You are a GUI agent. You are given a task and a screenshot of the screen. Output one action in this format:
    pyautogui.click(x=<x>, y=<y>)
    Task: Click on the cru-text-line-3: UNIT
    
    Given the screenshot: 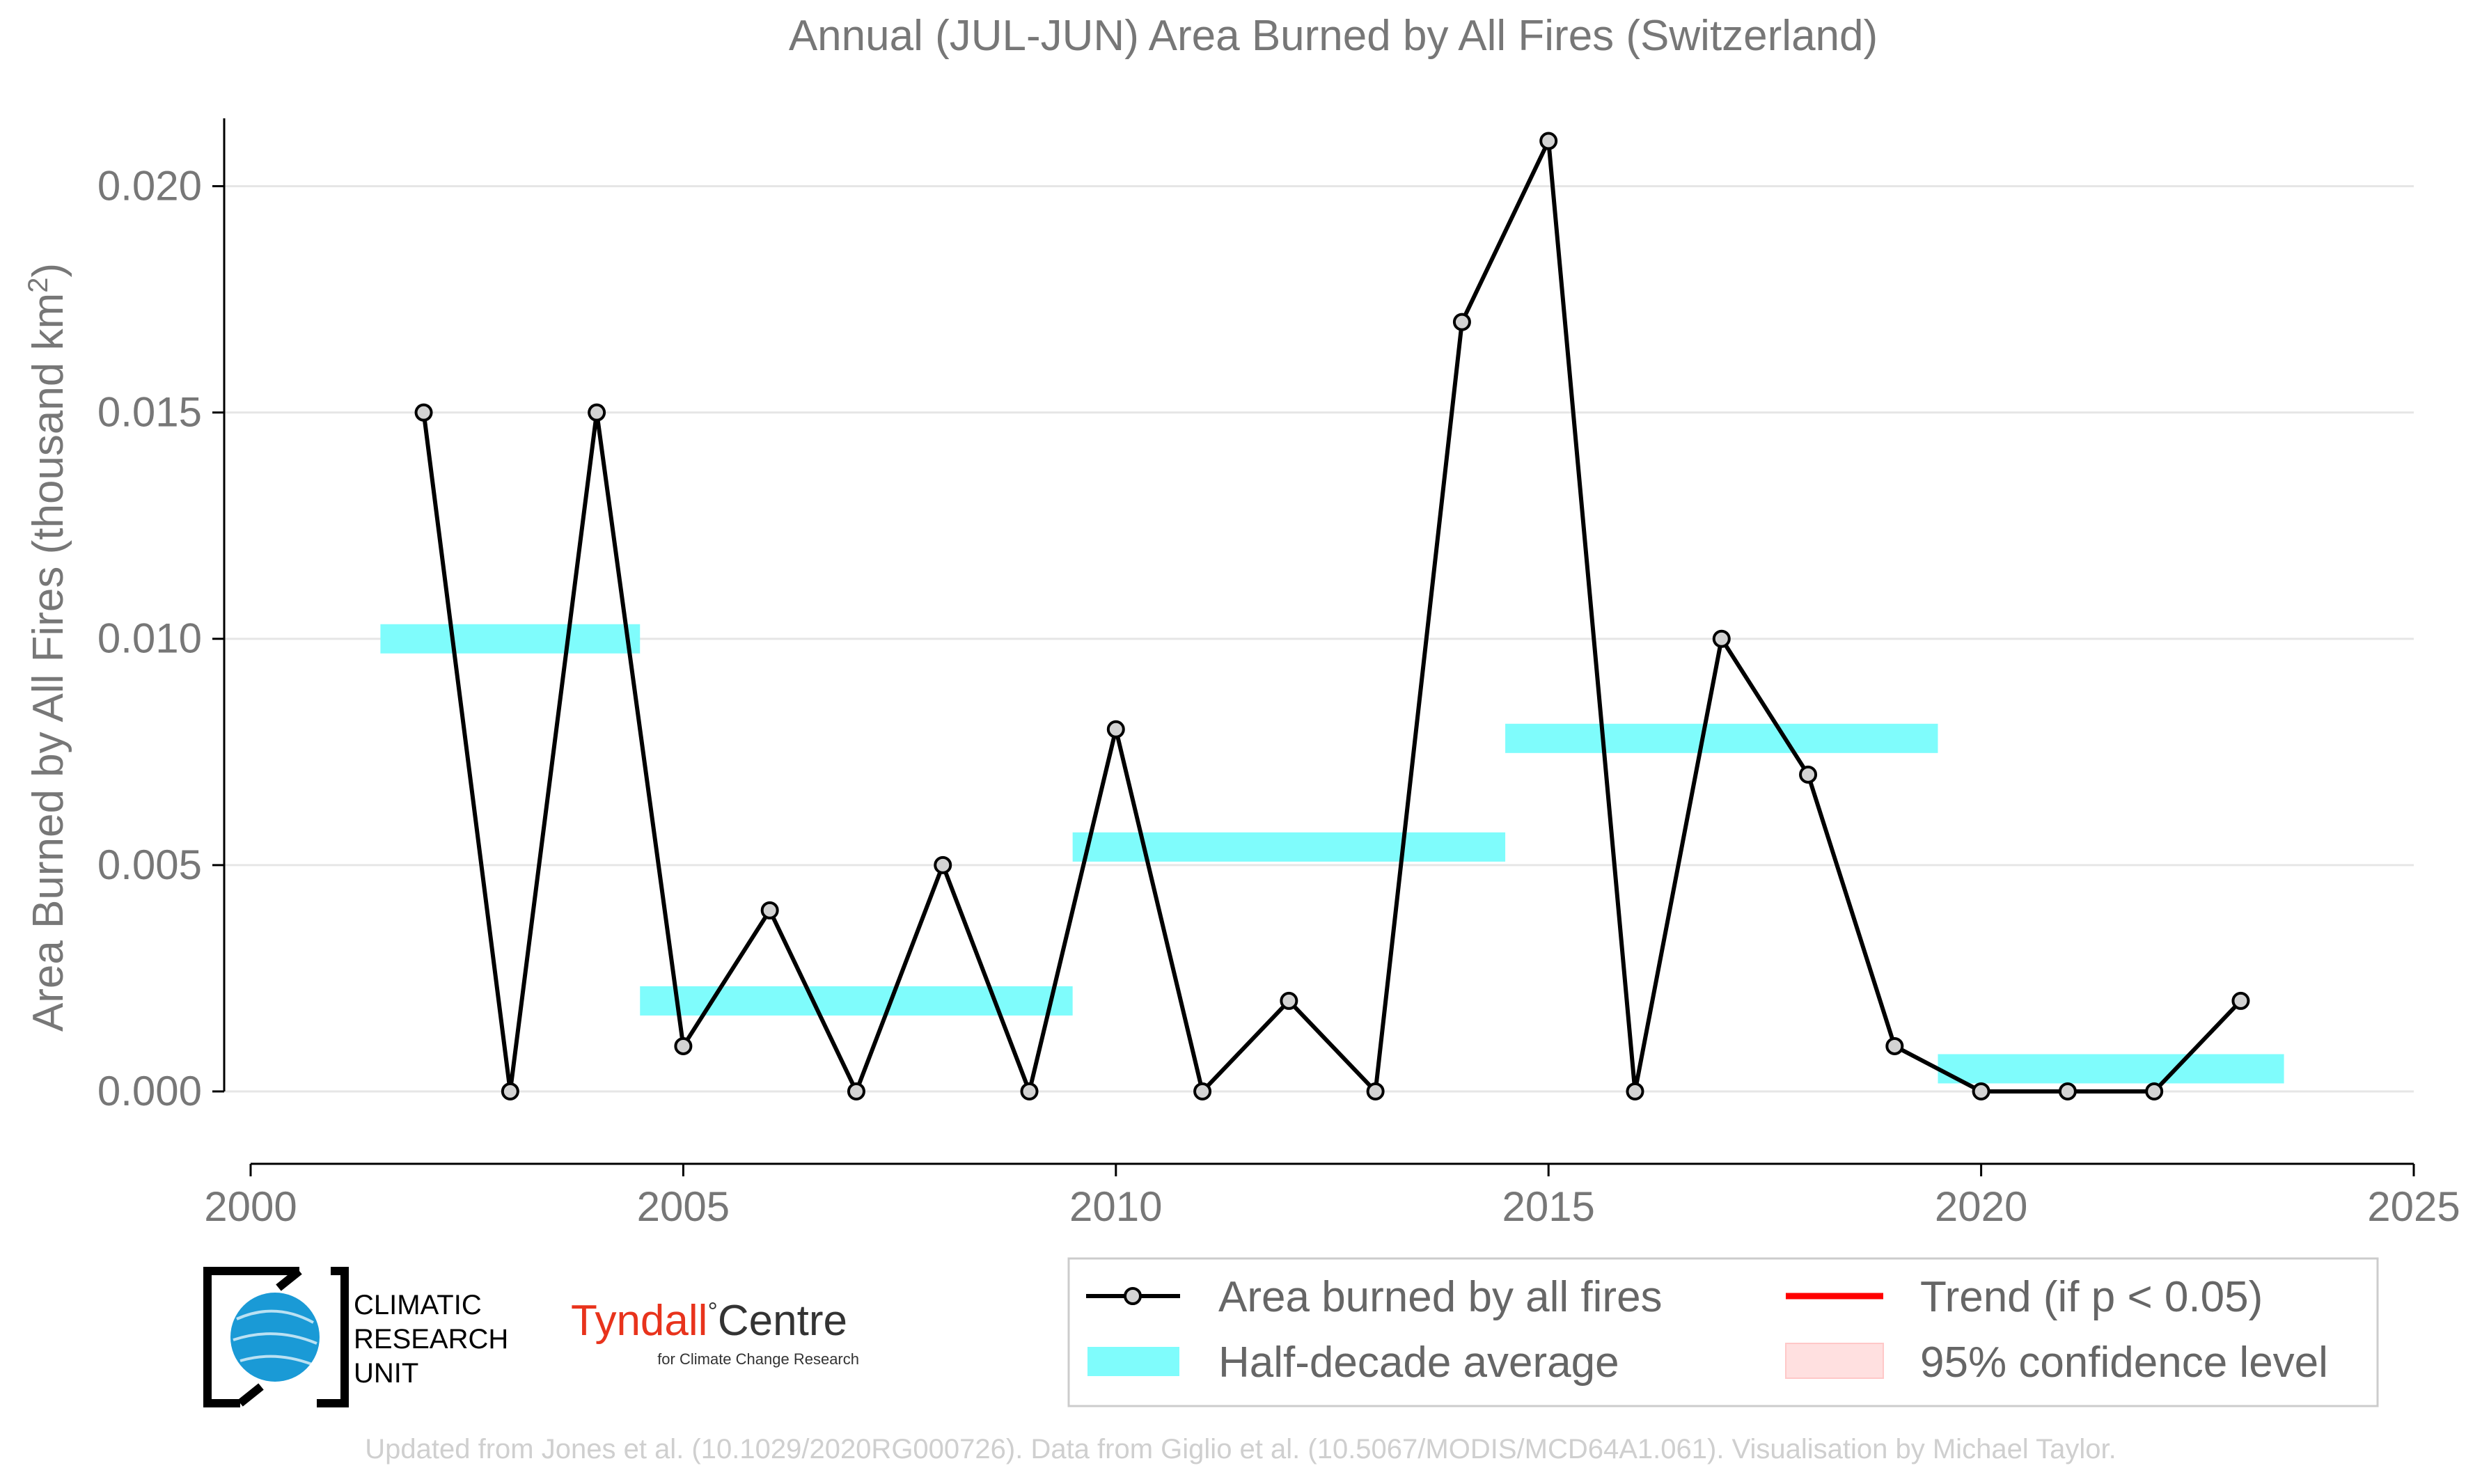 What is the action you would take?
    pyautogui.click(x=386, y=1373)
    